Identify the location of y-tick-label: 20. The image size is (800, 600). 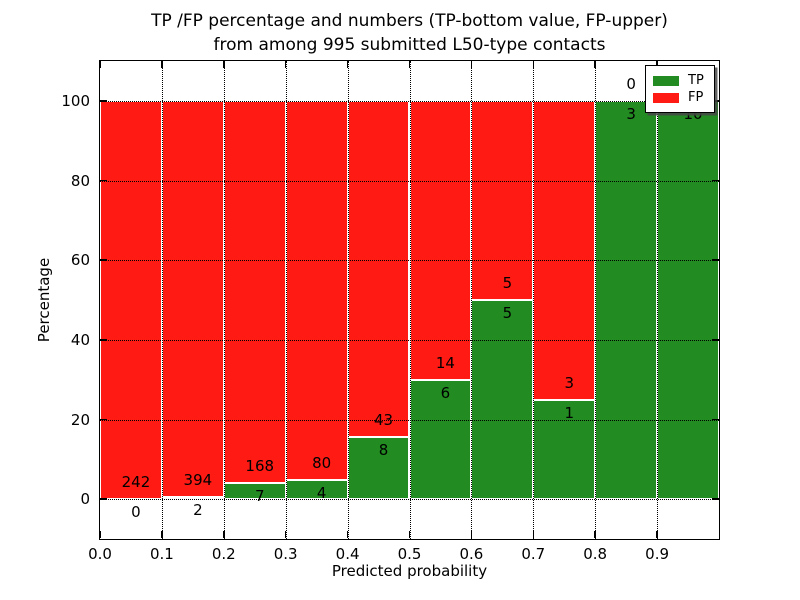
(80, 419).